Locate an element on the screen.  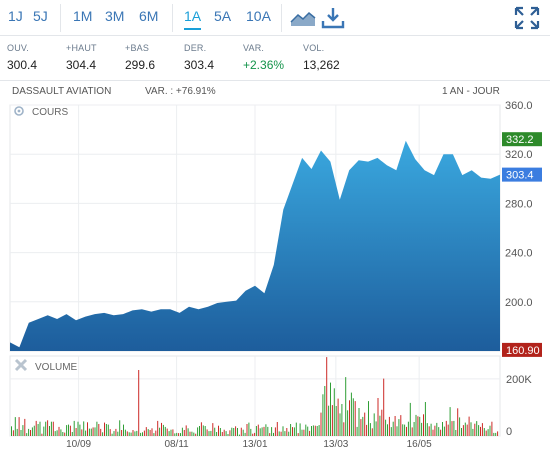
price-tick-label: 360.0 is located at coordinates (519, 106).